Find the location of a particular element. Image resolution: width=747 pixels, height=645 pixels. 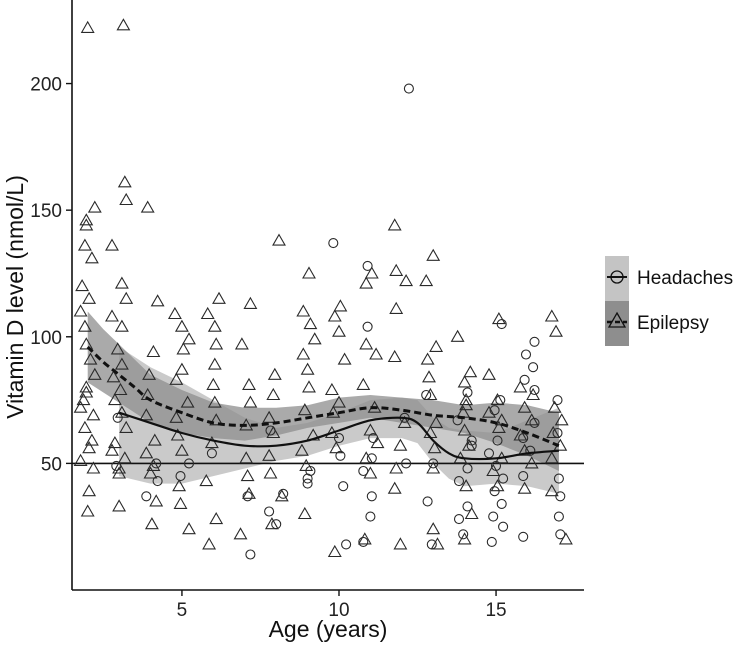

legend-circle-icon is located at coordinates (617, 277).